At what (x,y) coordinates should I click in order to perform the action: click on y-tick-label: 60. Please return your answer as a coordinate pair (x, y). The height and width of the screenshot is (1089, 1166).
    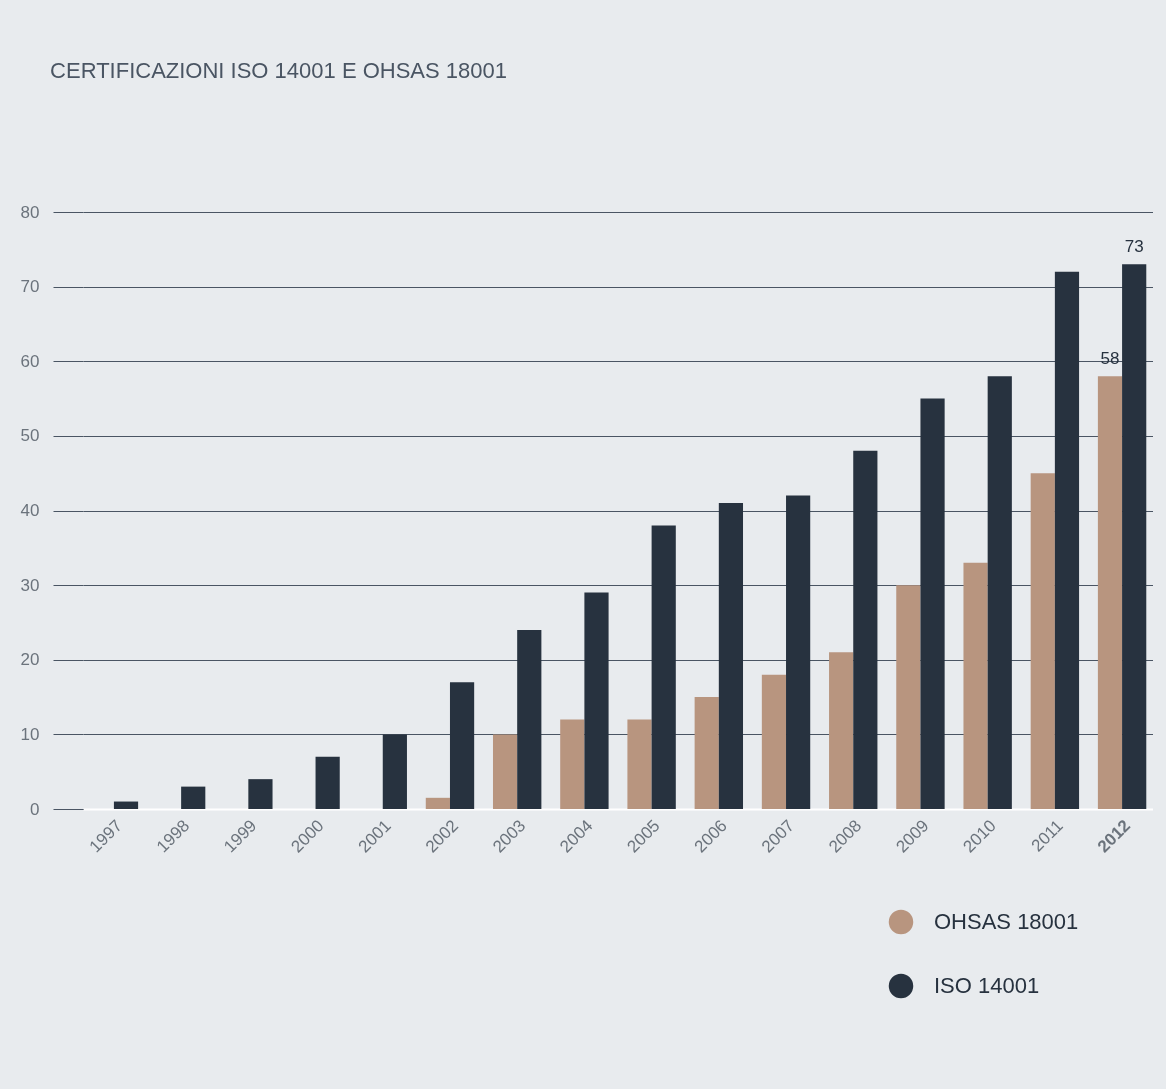
    Looking at the image, I should click on (30, 361).